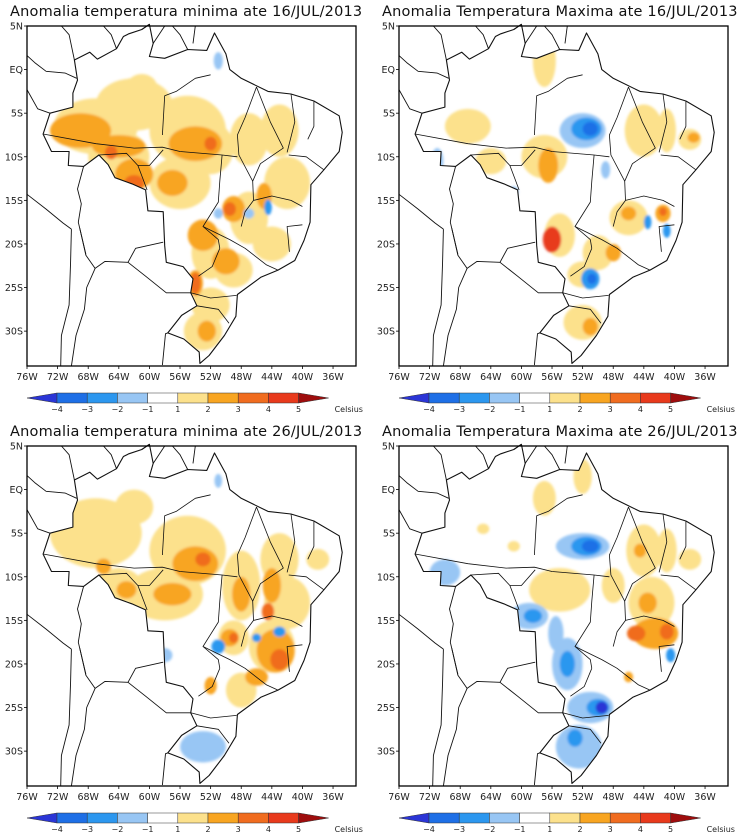 Image resolution: width=744 pixels, height=840 pixels. I want to click on colorbar-tick-label: −4, so click(429, 829).